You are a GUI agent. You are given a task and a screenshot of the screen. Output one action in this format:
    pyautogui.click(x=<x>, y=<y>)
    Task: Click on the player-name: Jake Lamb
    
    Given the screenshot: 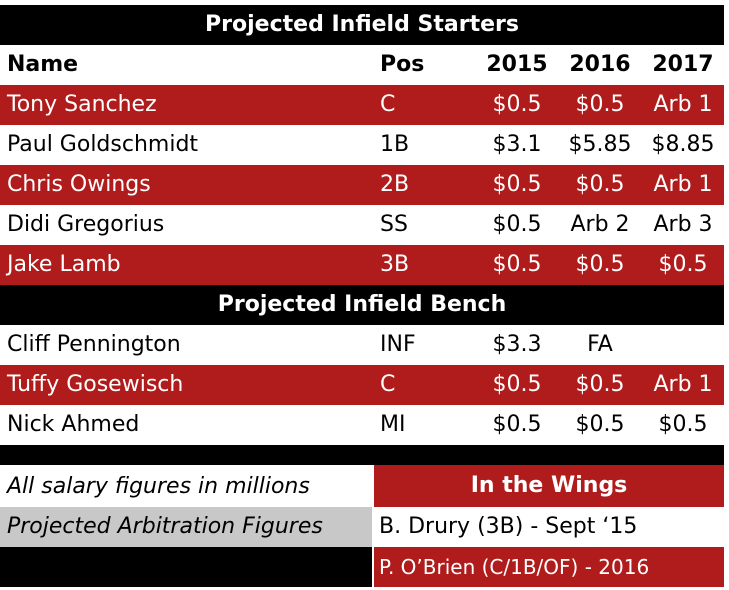 What is the action you would take?
    pyautogui.click(x=64, y=264)
    